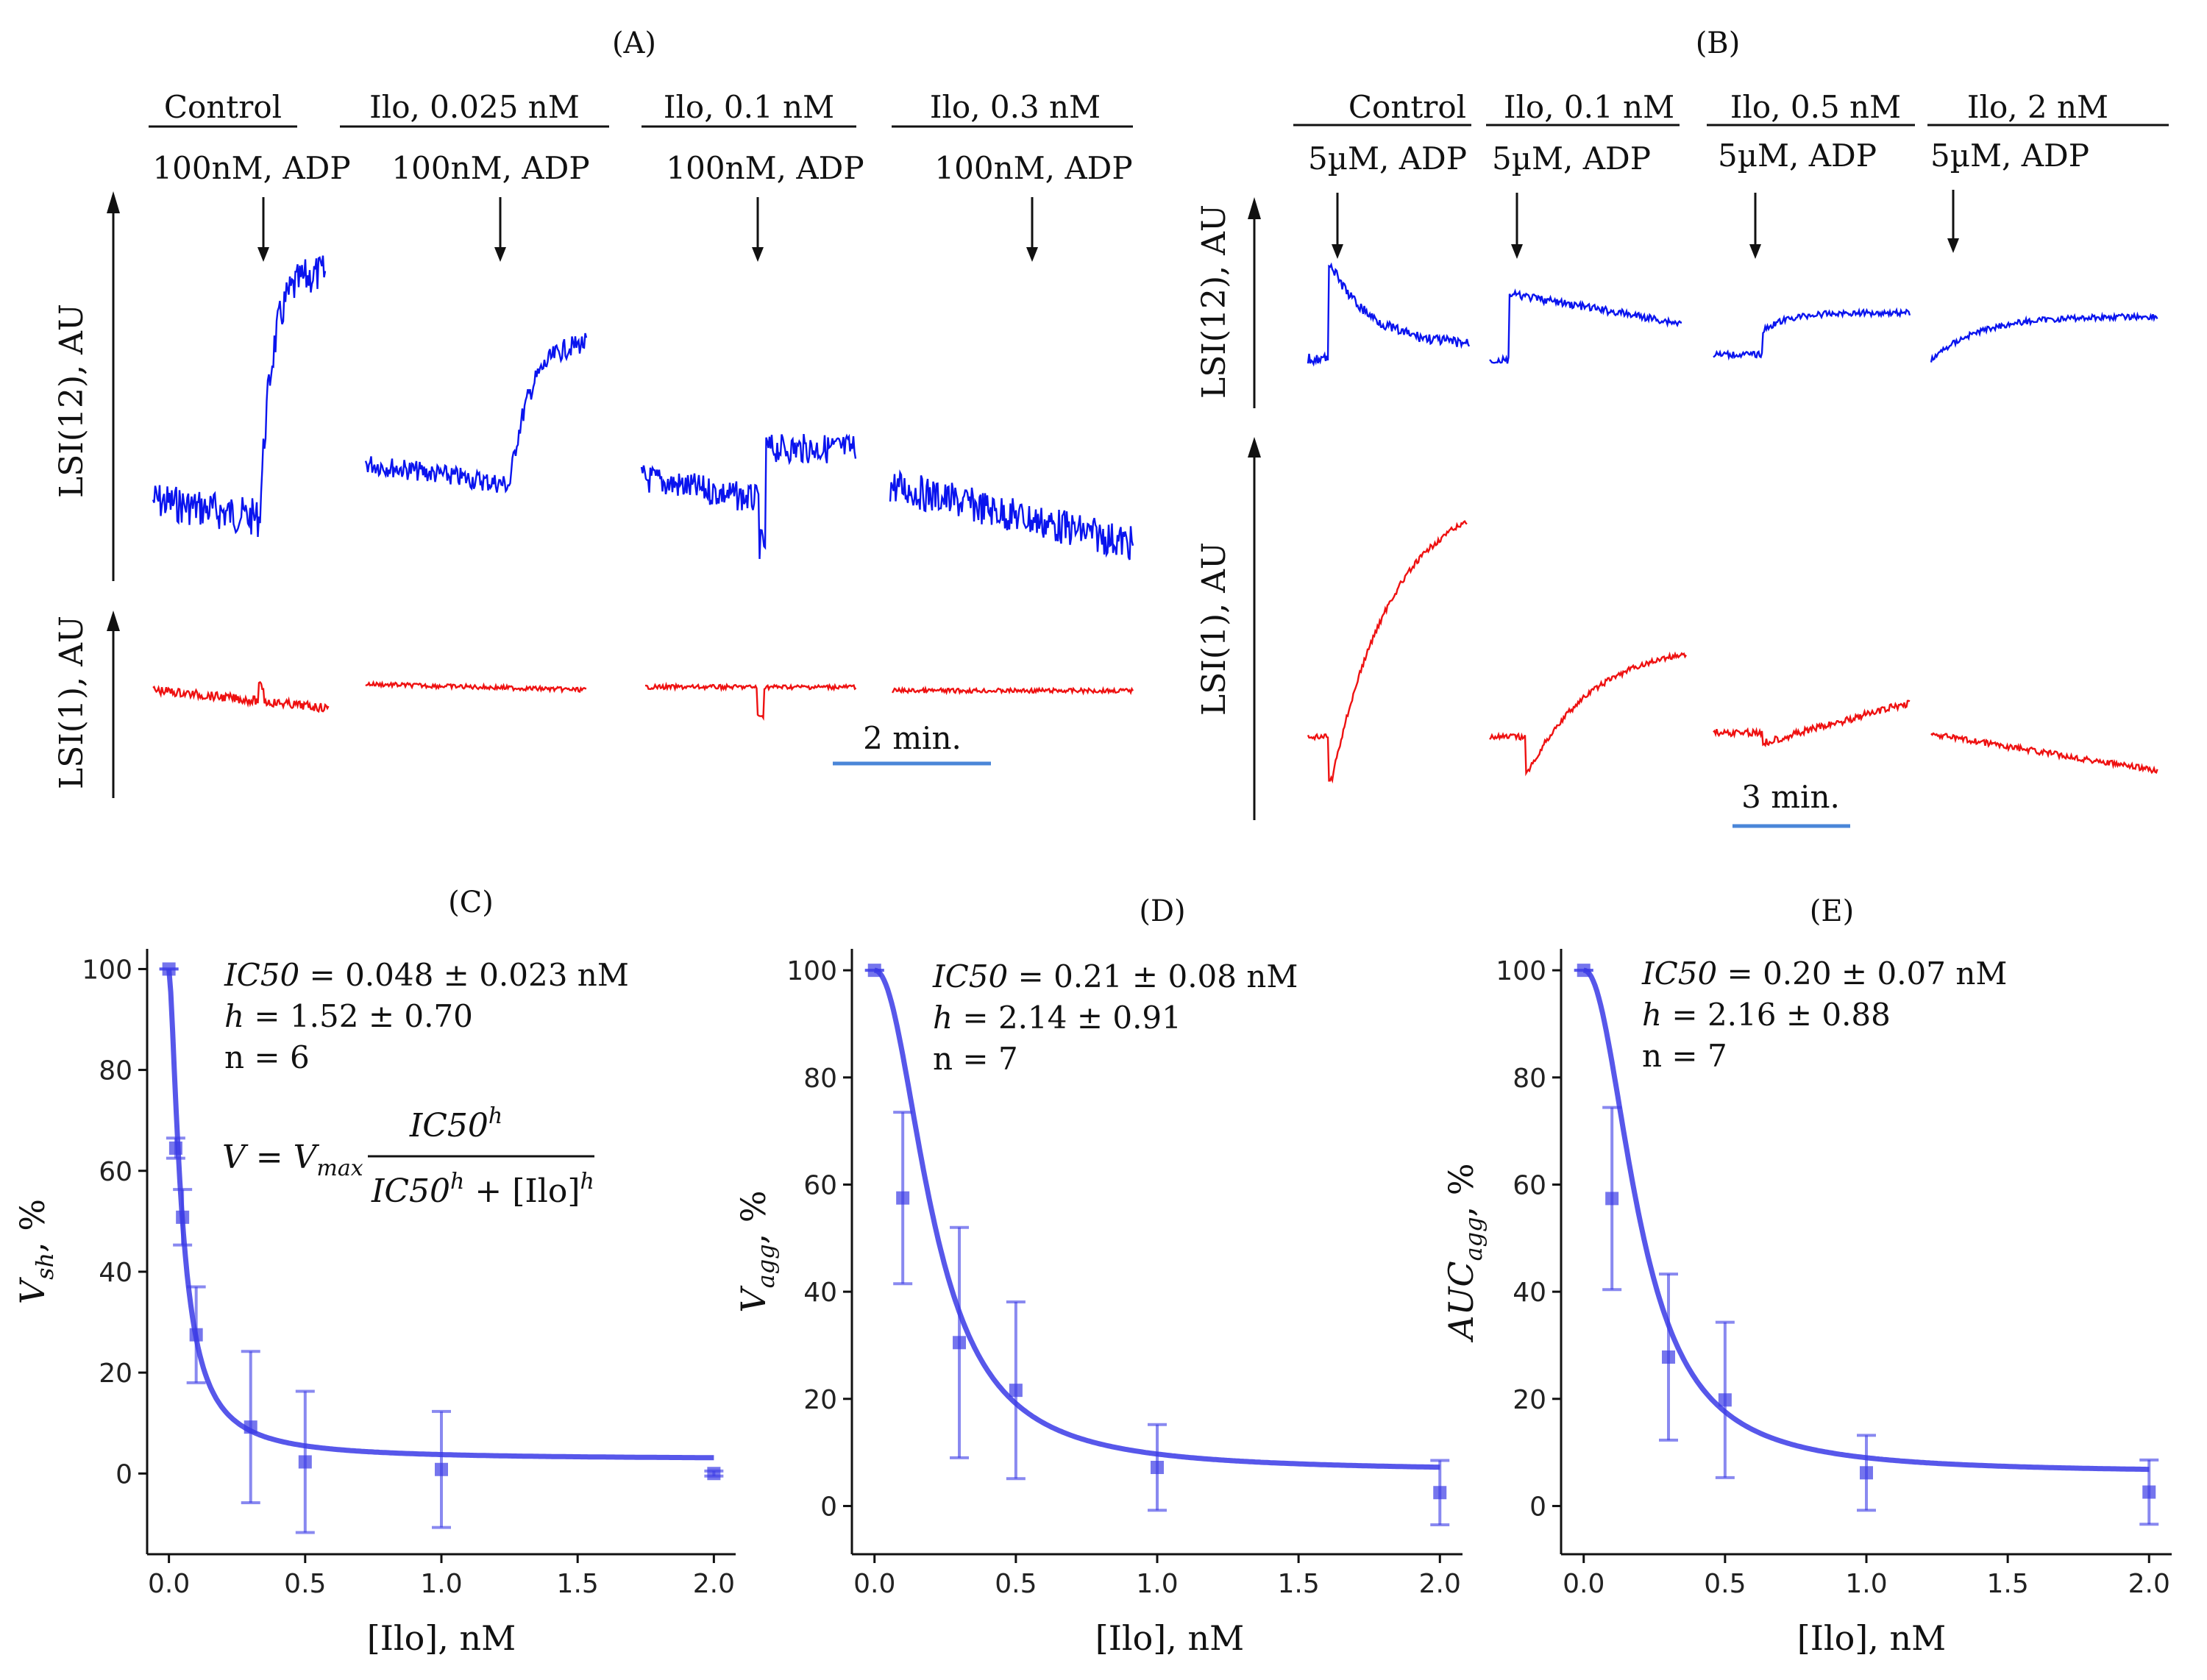 The image size is (2207, 1680). I want to click on chart-c-title: (C), so click(471, 902).